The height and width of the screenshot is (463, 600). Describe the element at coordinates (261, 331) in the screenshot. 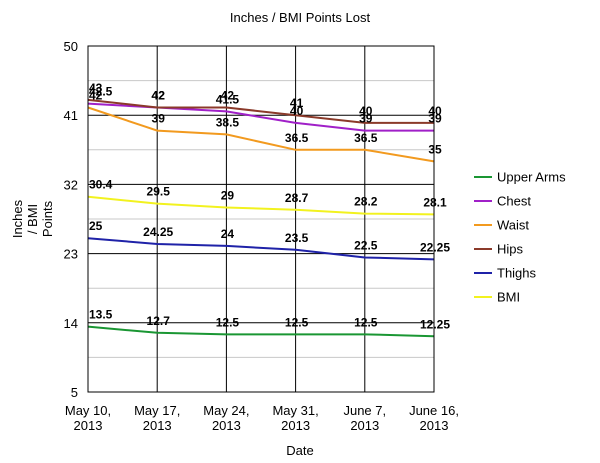

I see `series-line-upper-arms` at that location.